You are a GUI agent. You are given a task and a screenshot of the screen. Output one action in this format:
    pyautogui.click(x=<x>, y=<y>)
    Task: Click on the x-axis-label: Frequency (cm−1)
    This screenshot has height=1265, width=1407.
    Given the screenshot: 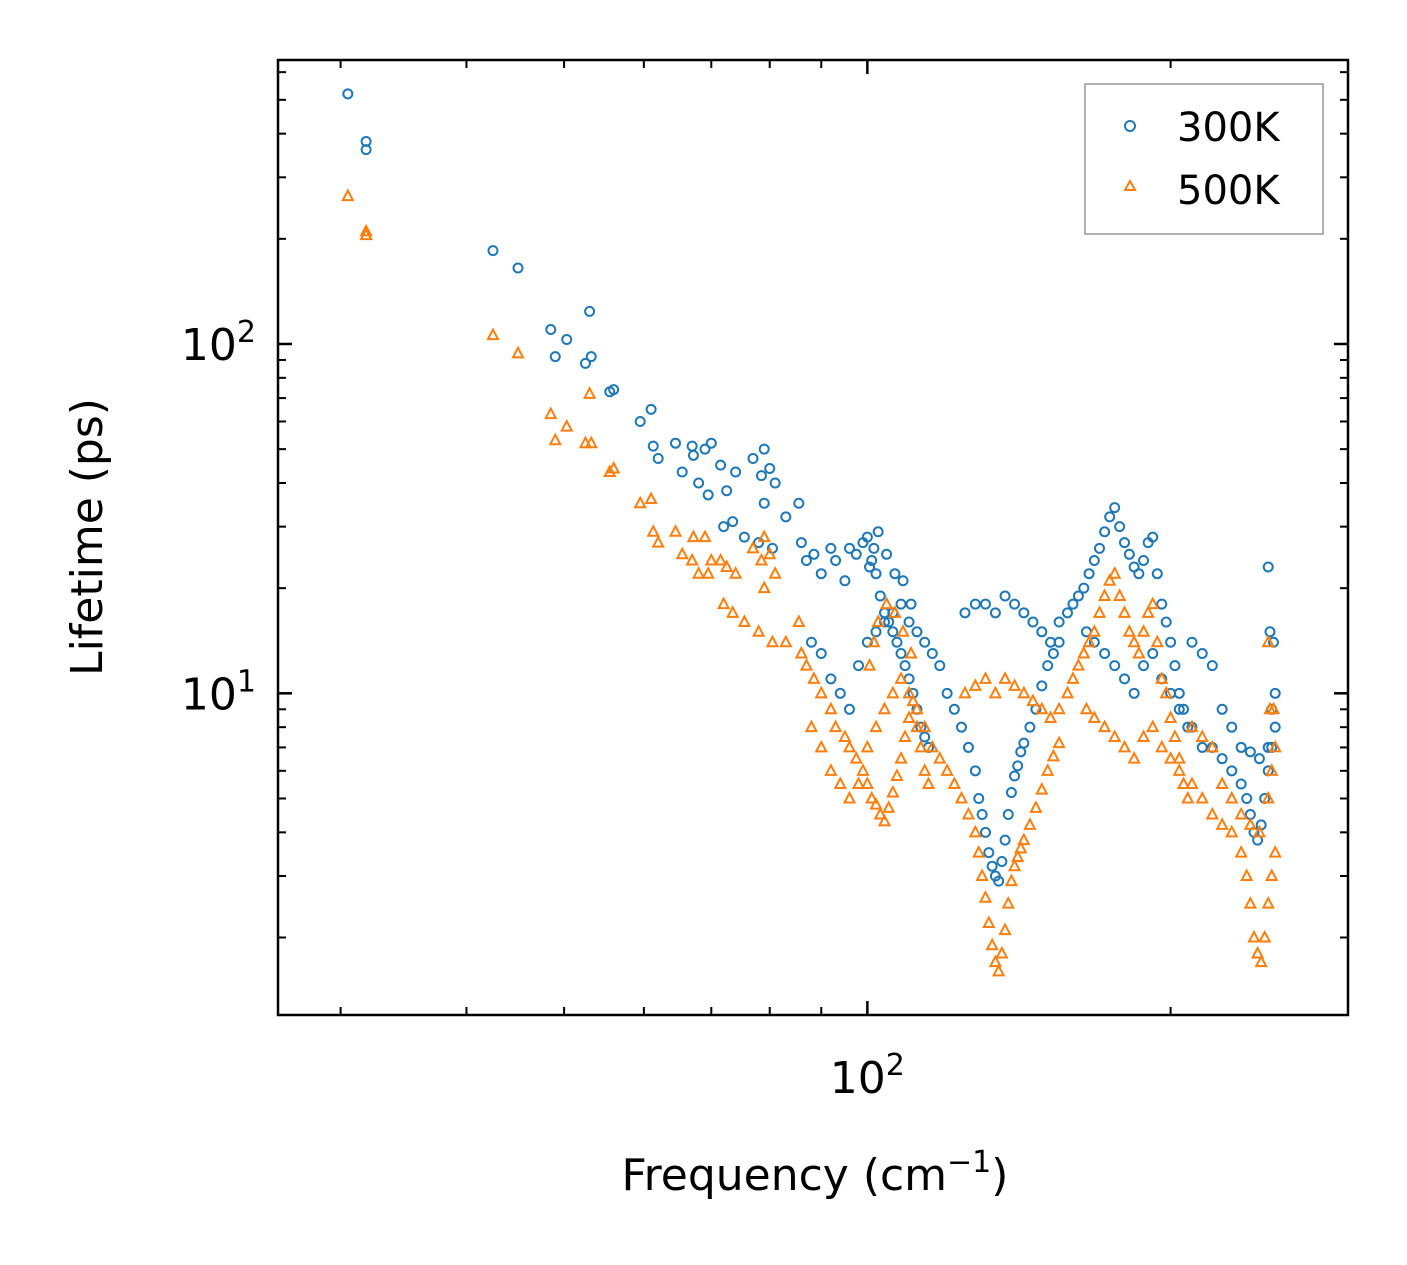 What is the action you would take?
    pyautogui.click(x=815, y=1173)
    